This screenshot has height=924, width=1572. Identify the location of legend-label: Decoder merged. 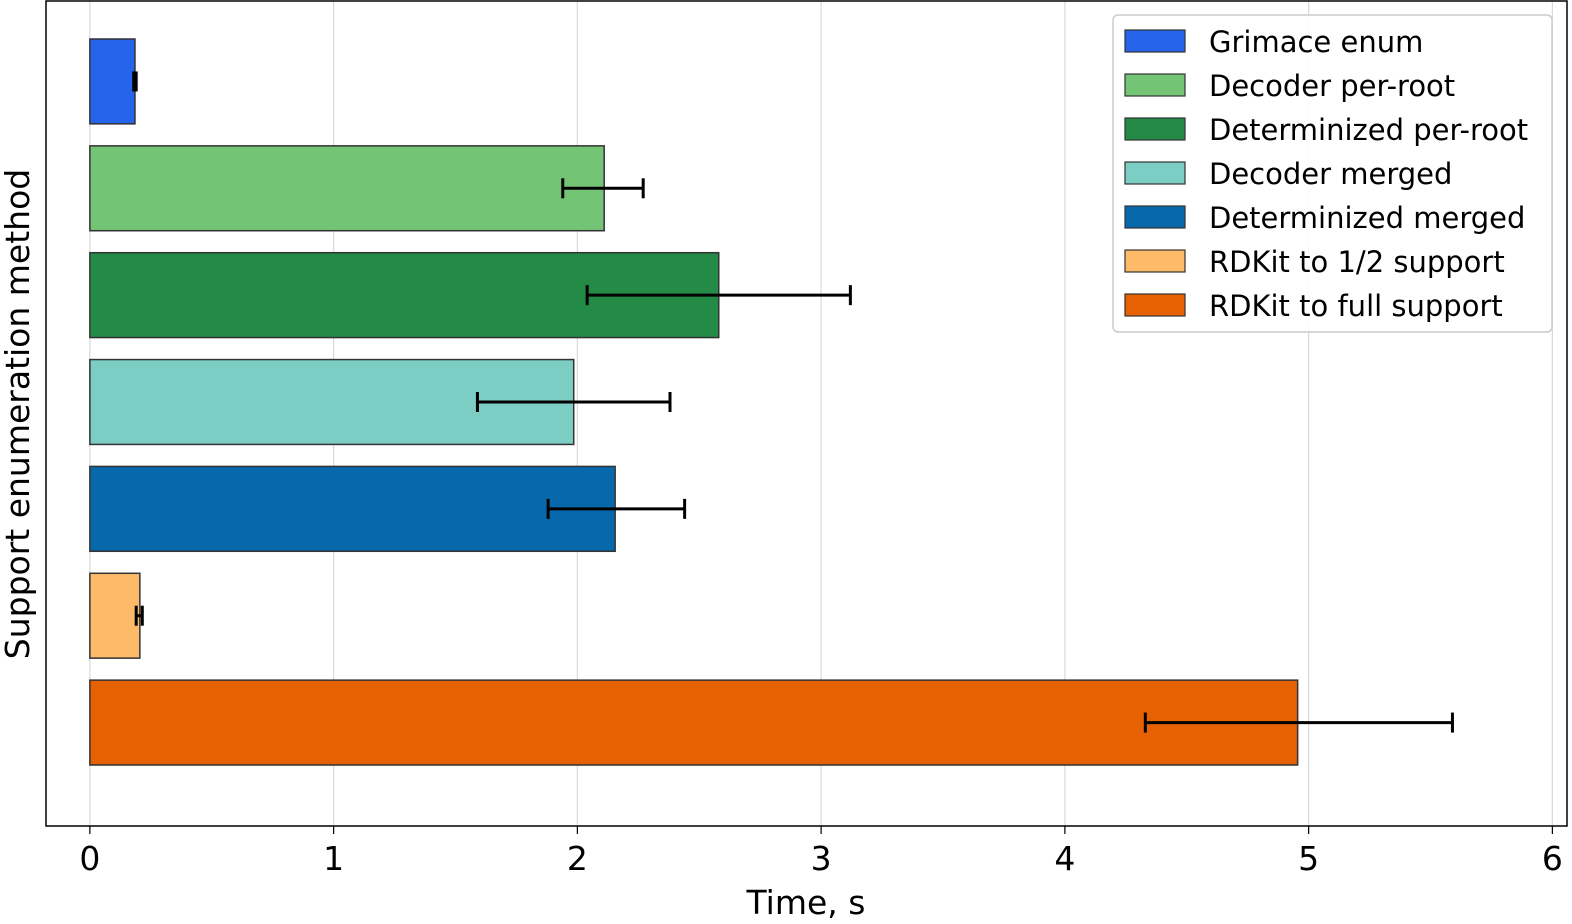
(1330, 174).